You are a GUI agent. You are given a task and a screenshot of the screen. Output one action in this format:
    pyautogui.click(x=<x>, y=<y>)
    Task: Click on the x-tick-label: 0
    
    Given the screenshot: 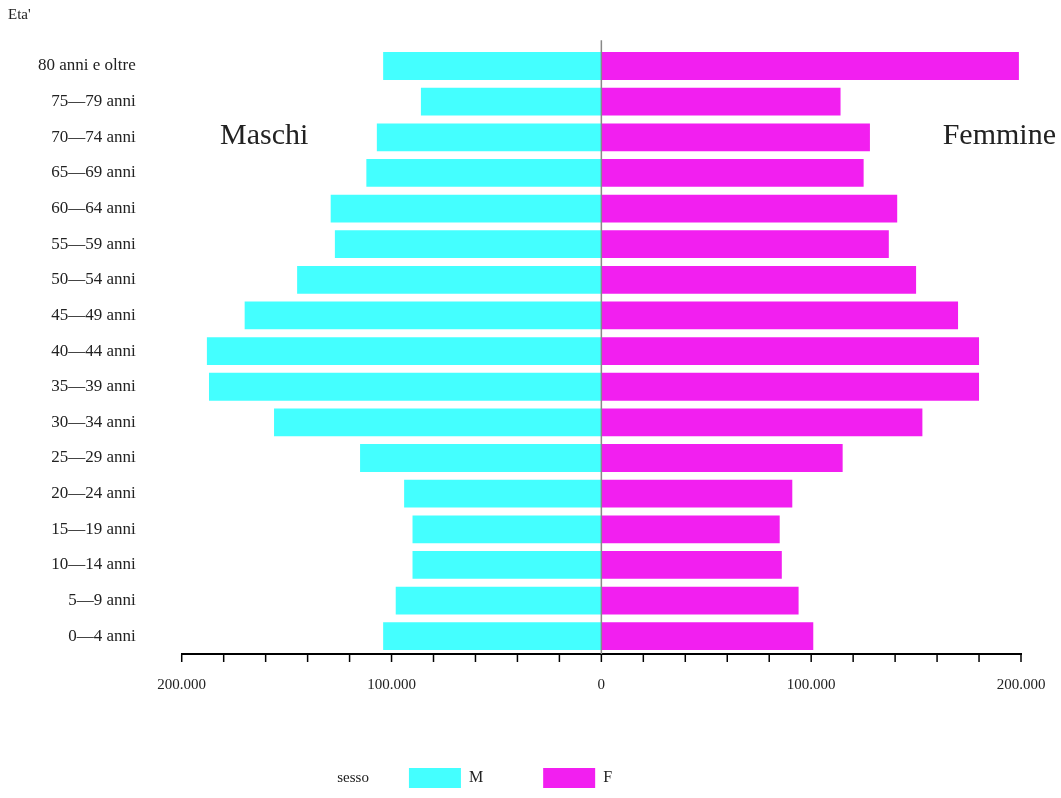 What is the action you would take?
    pyautogui.click(x=601, y=683)
    